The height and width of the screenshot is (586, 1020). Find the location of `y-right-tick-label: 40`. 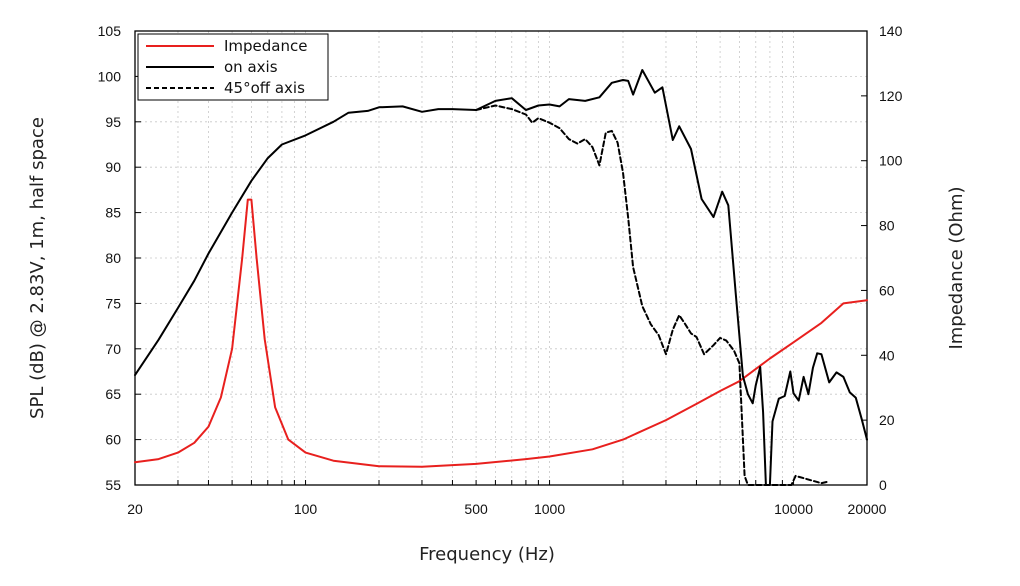

y-right-tick-label: 40 is located at coordinates (887, 355).